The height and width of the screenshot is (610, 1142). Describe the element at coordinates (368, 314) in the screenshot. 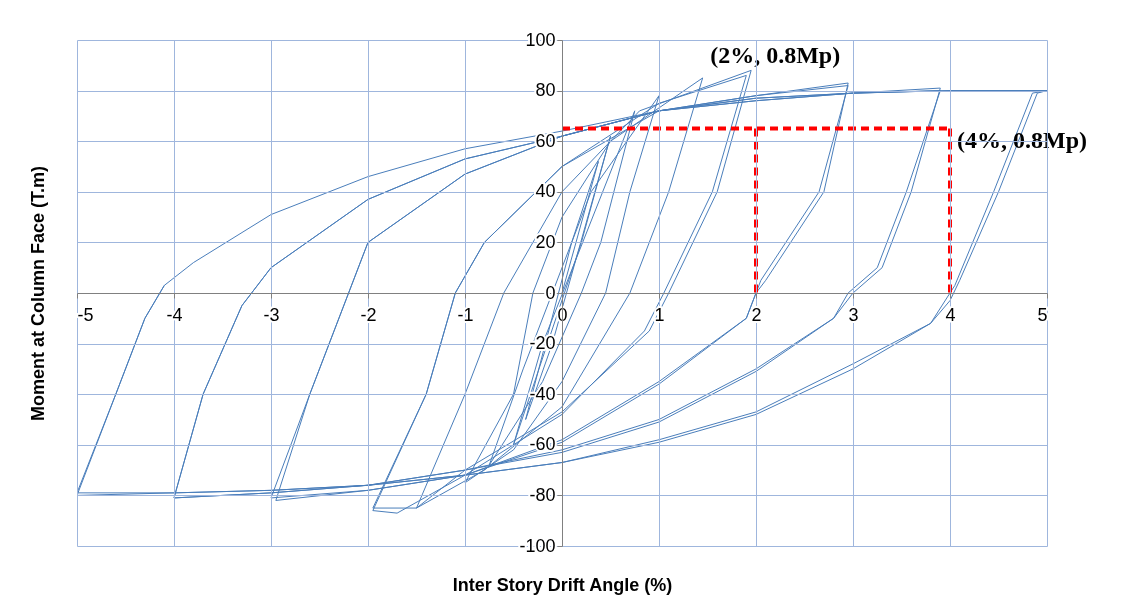

I see `x-tick-label: -2` at that location.